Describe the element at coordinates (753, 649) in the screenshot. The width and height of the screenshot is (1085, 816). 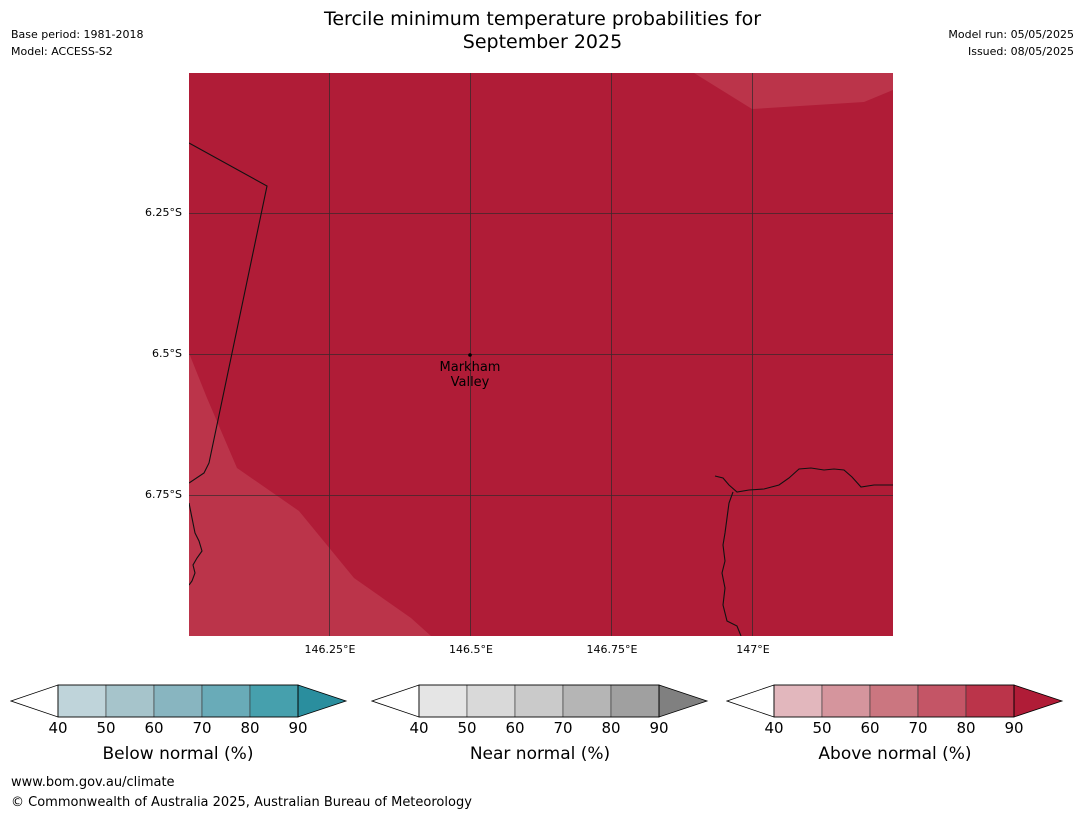
I see `lon-tick-4: 147°E` at that location.